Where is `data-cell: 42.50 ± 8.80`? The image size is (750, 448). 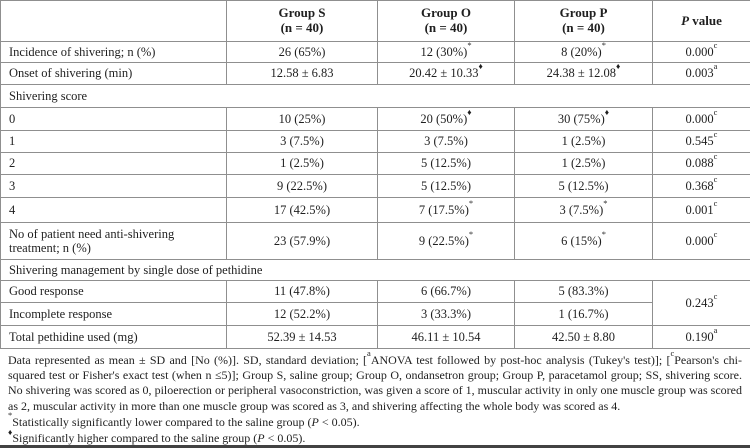 data-cell: 42.50 ± 8.80 is located at coordinates (583, 337).